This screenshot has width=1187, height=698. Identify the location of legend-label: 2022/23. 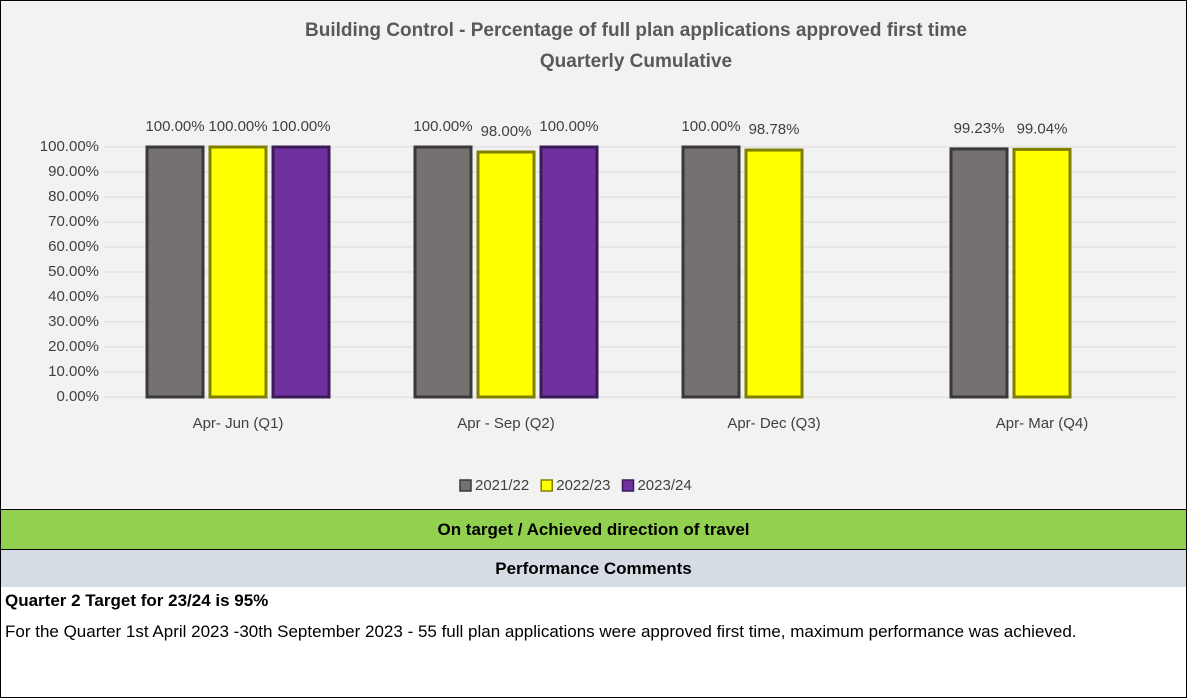
(583, 485).